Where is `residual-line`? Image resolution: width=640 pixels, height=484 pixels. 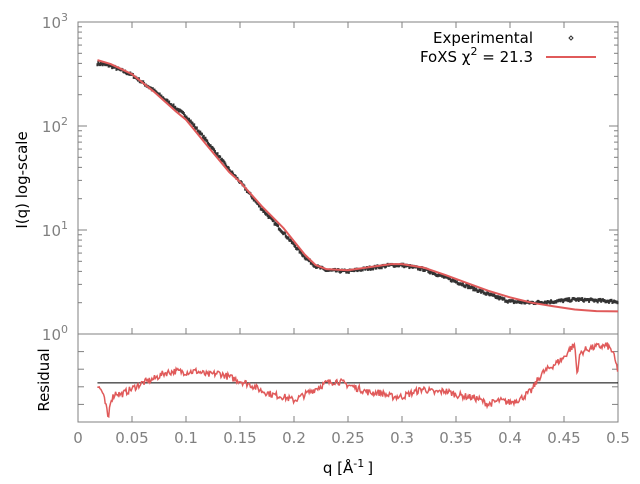
residual-line is located at coordinates (357, 380).